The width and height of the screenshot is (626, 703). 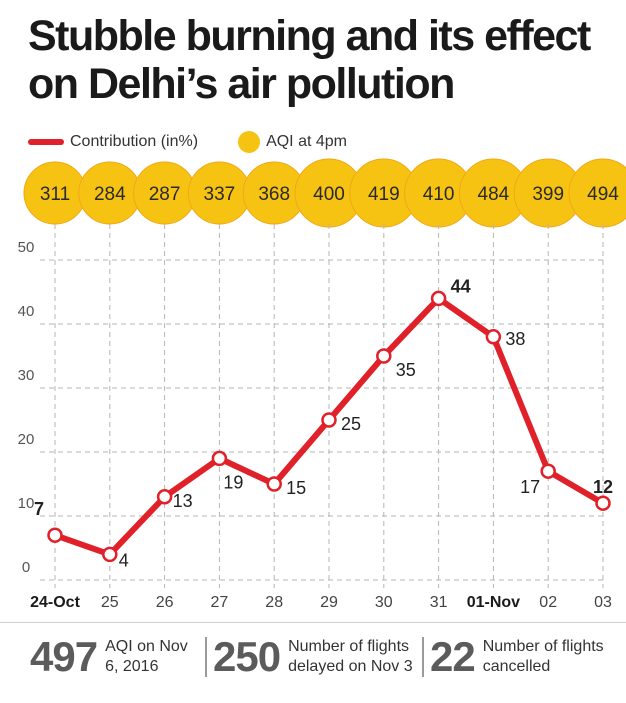 I want to click on stat-value: 22, so click(x=453, y=656).